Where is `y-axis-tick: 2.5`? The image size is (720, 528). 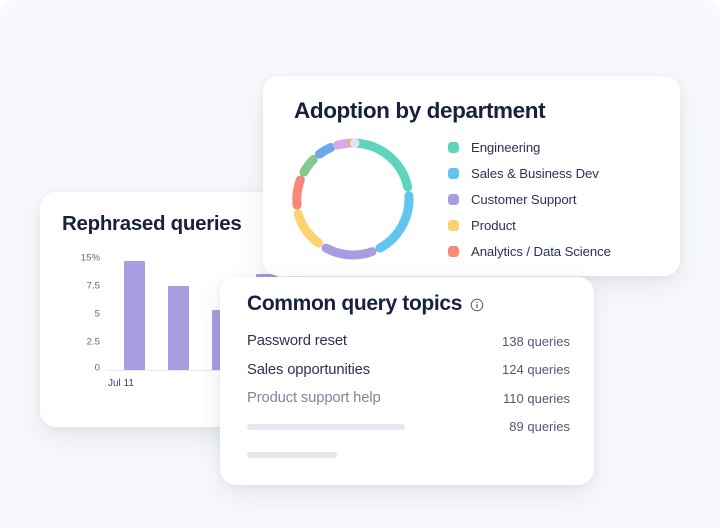 y-axis-tick: 2.5 is located at coordinates (93, 342).